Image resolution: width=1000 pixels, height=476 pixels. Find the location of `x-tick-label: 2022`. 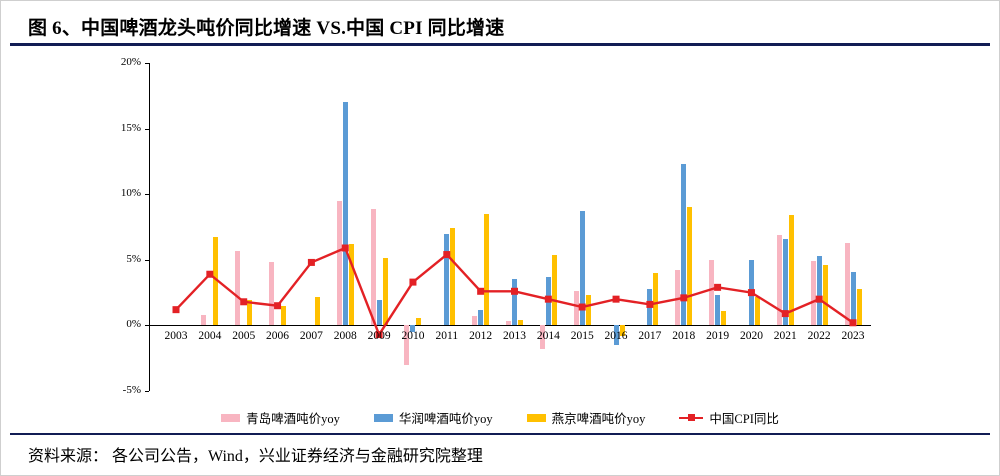

x-tick-label: 2022 is located at coordinates (819, 336).